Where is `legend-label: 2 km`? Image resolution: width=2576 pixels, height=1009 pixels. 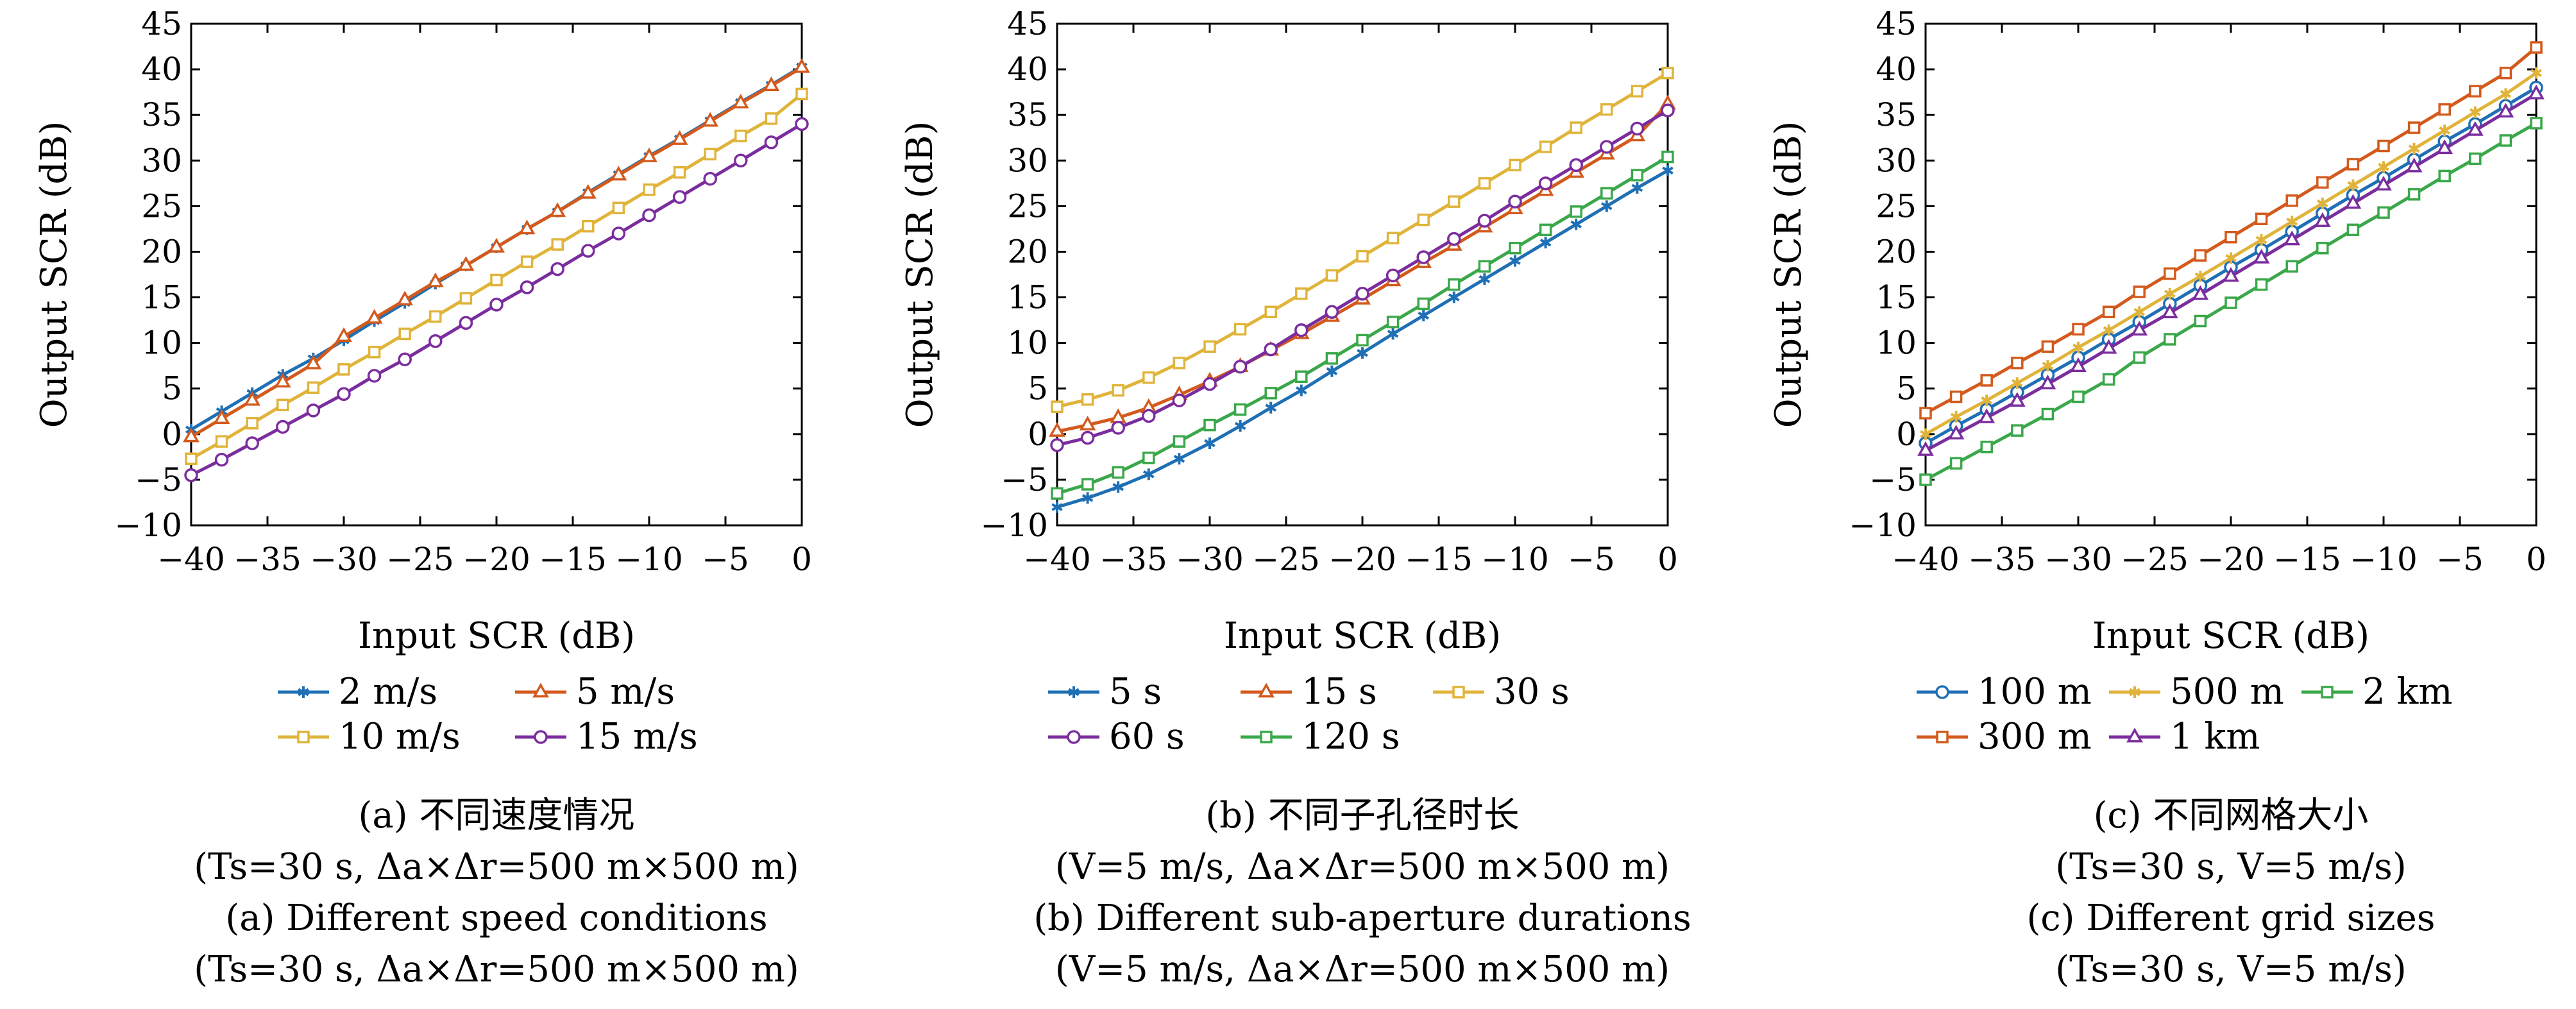
legend-label: 2 km is located at coordinates (2407, 692).